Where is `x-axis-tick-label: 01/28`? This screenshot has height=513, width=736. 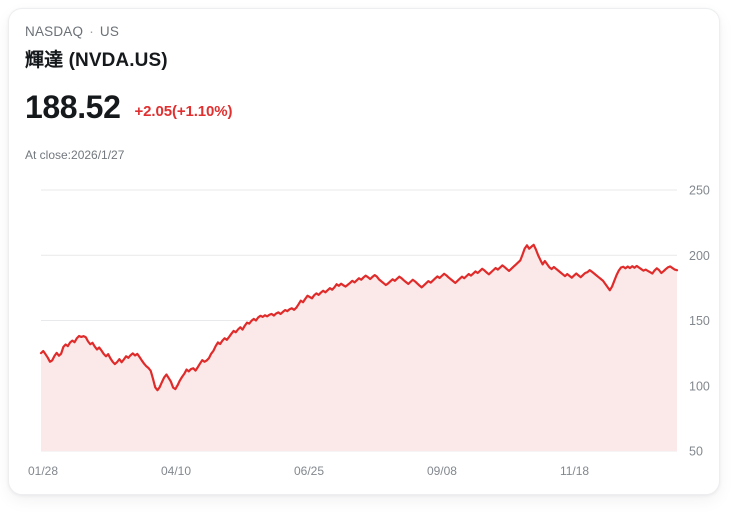 x-axis-tick-label: 01/28 is located at coordinates (43, 471).